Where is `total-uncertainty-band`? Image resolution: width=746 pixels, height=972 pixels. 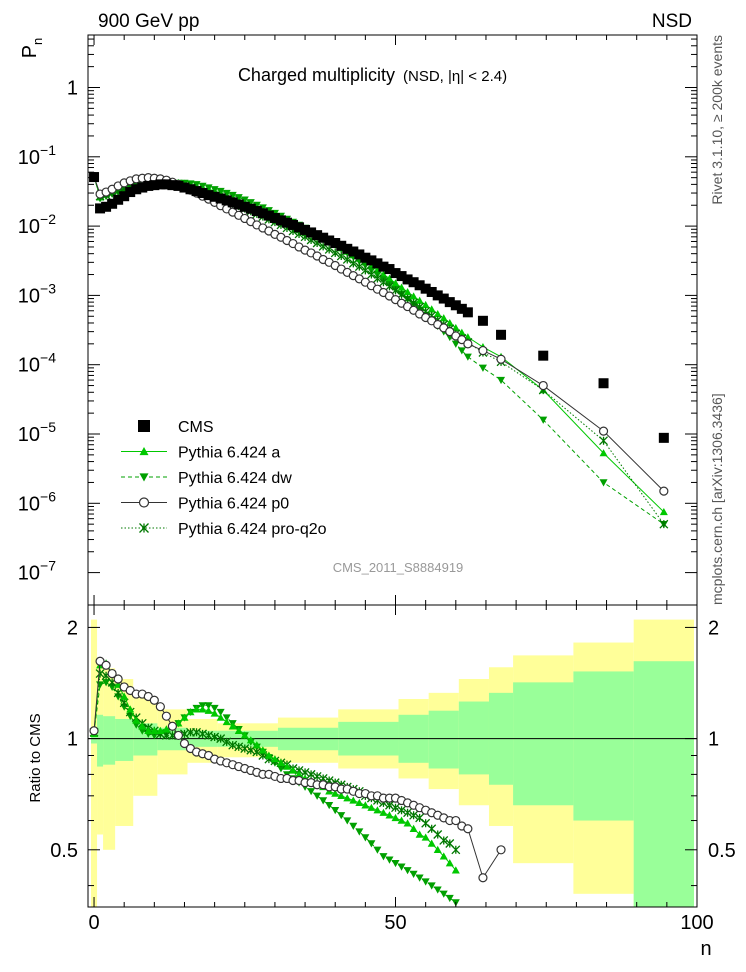 total-uncertainty-band is located at coordinates (94, 763).